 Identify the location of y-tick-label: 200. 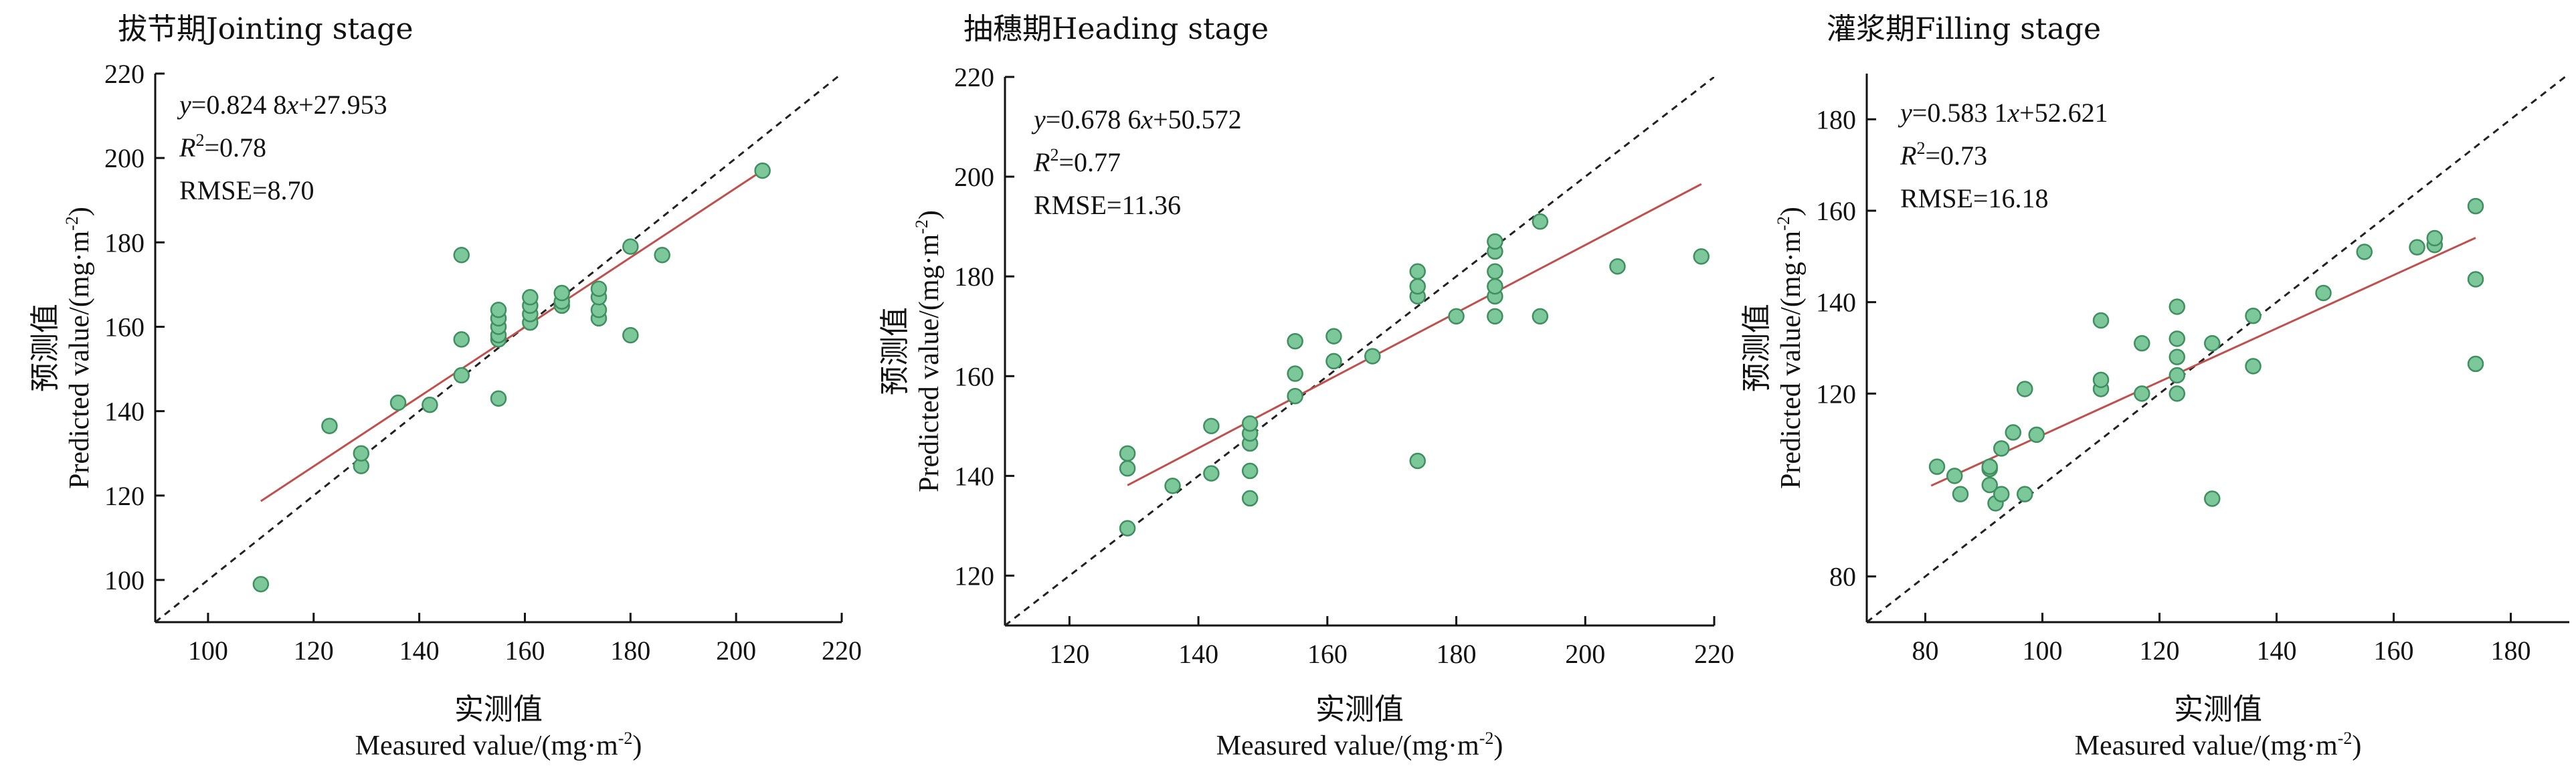
(124, 158).